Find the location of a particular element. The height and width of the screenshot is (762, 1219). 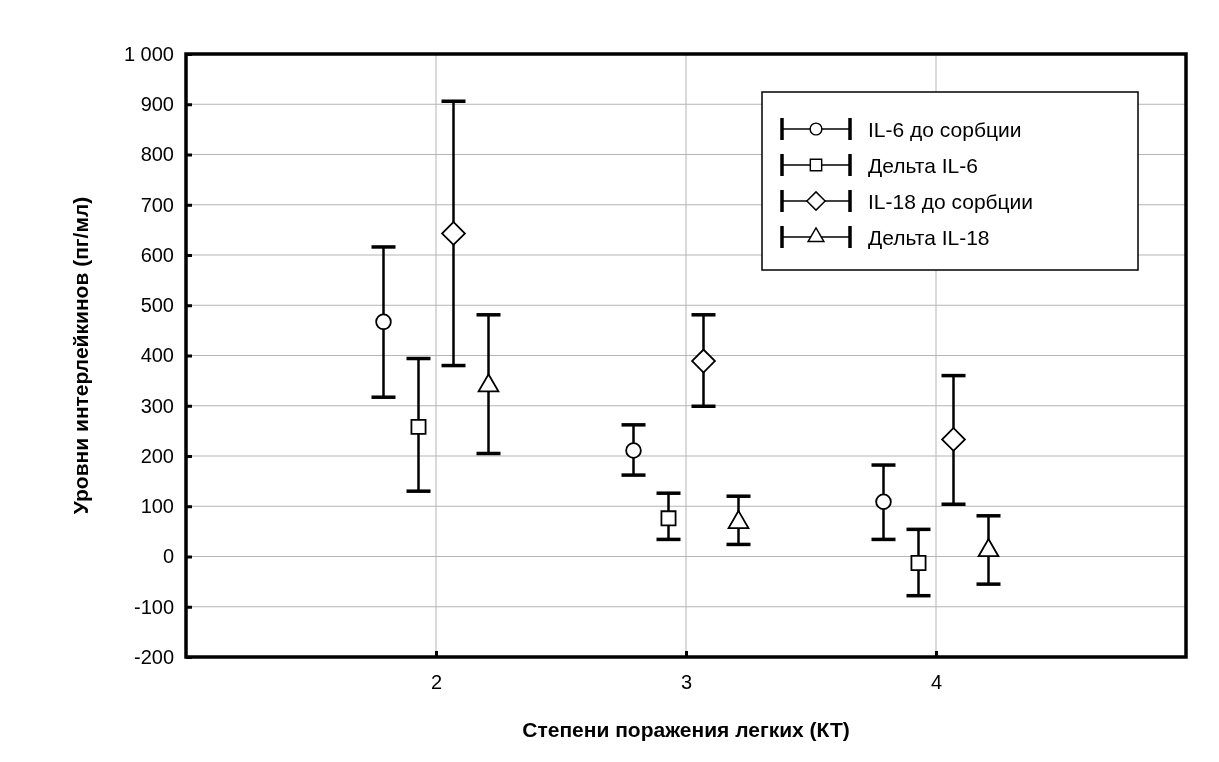

y-tick-label: 1 000 is located at coordinates (148, 53).